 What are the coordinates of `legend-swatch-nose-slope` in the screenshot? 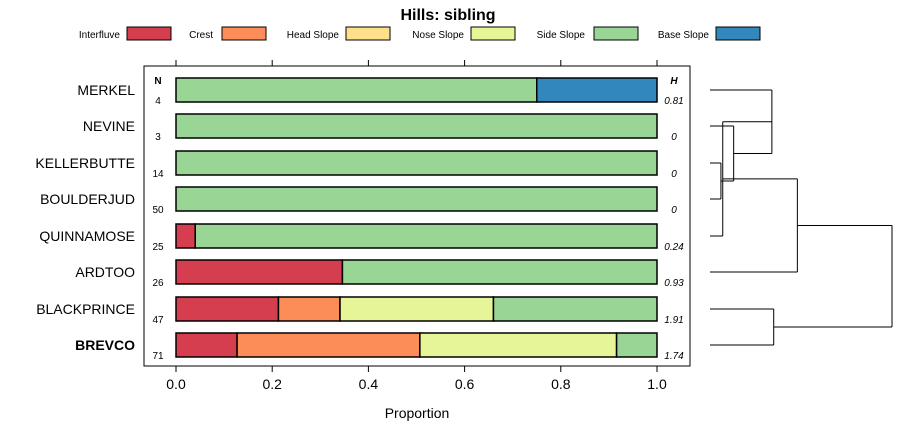 It's located at (493, 33).